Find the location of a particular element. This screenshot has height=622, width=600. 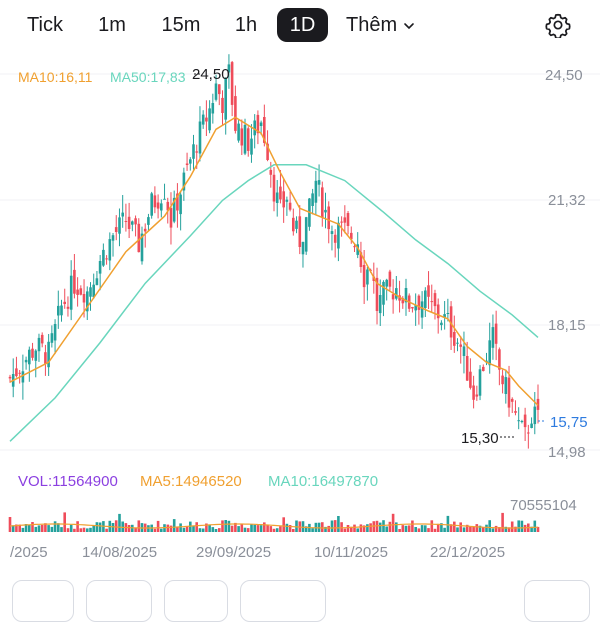

interval-tabs: Tick 1m 15m 1h 1D Thêm is located at coordinates (300, 25).